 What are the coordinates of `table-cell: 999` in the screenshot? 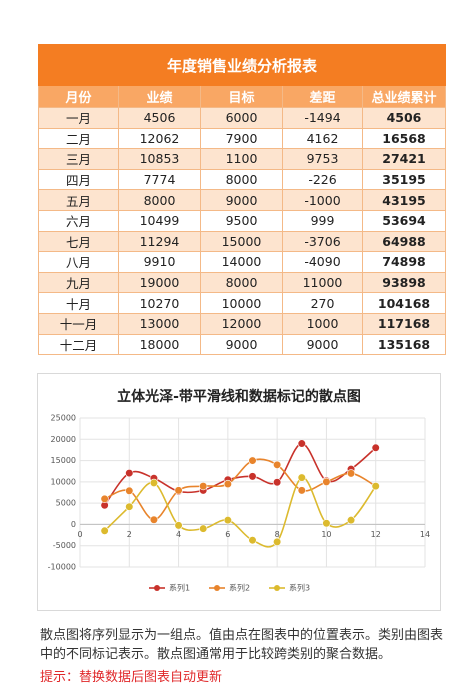 It's located at (322, 220).